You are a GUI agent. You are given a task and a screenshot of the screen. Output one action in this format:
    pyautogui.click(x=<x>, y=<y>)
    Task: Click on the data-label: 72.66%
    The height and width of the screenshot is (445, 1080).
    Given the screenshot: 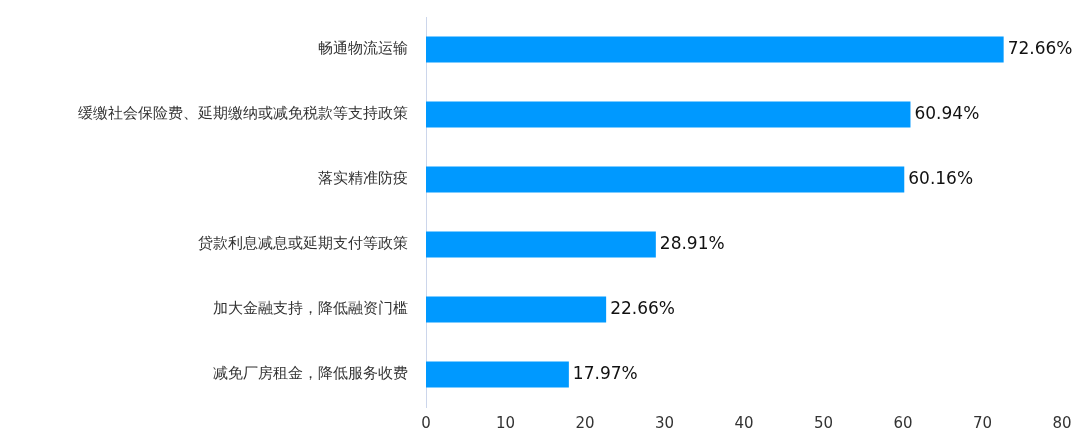 What is the action you would take?
    pyautogui.click(x=1040, y=47)
    